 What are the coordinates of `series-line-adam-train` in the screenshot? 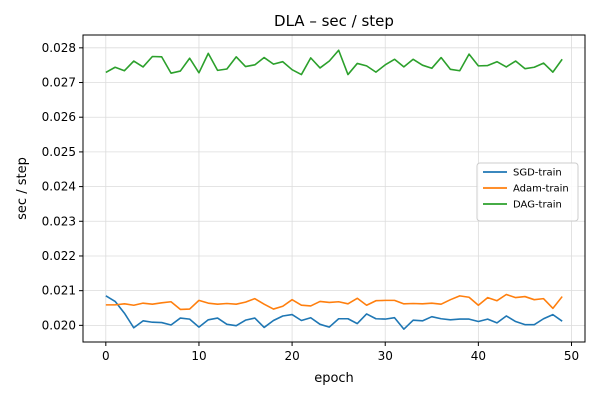 It's located at (334, 302).